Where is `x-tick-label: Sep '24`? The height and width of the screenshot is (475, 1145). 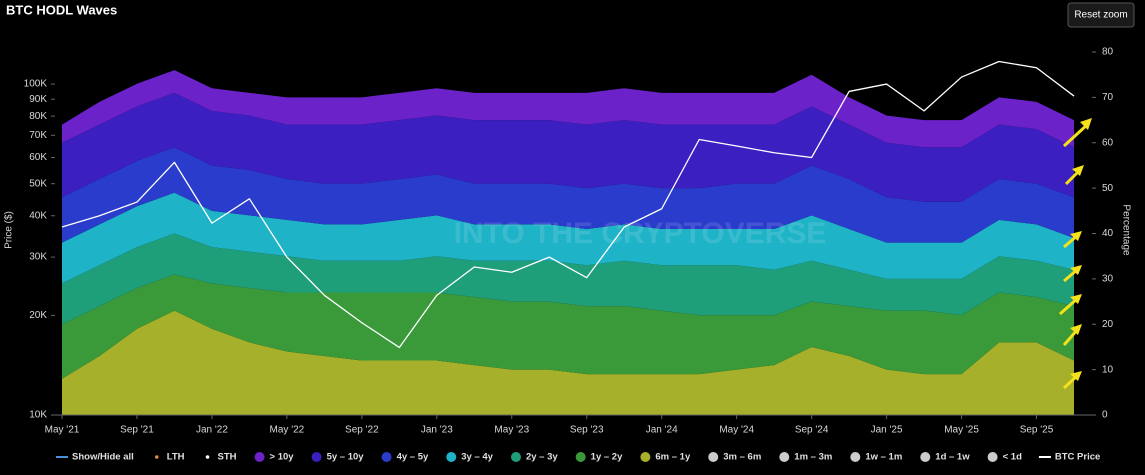 x-tick-label: Sep '24 is located at coordinates (812, 430).